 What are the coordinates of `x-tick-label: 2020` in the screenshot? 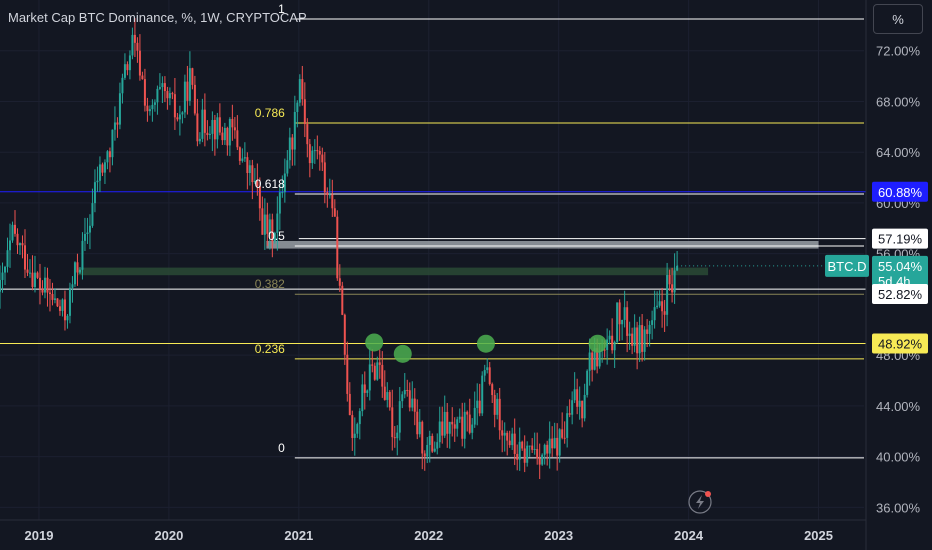 It's located at (168, 535).